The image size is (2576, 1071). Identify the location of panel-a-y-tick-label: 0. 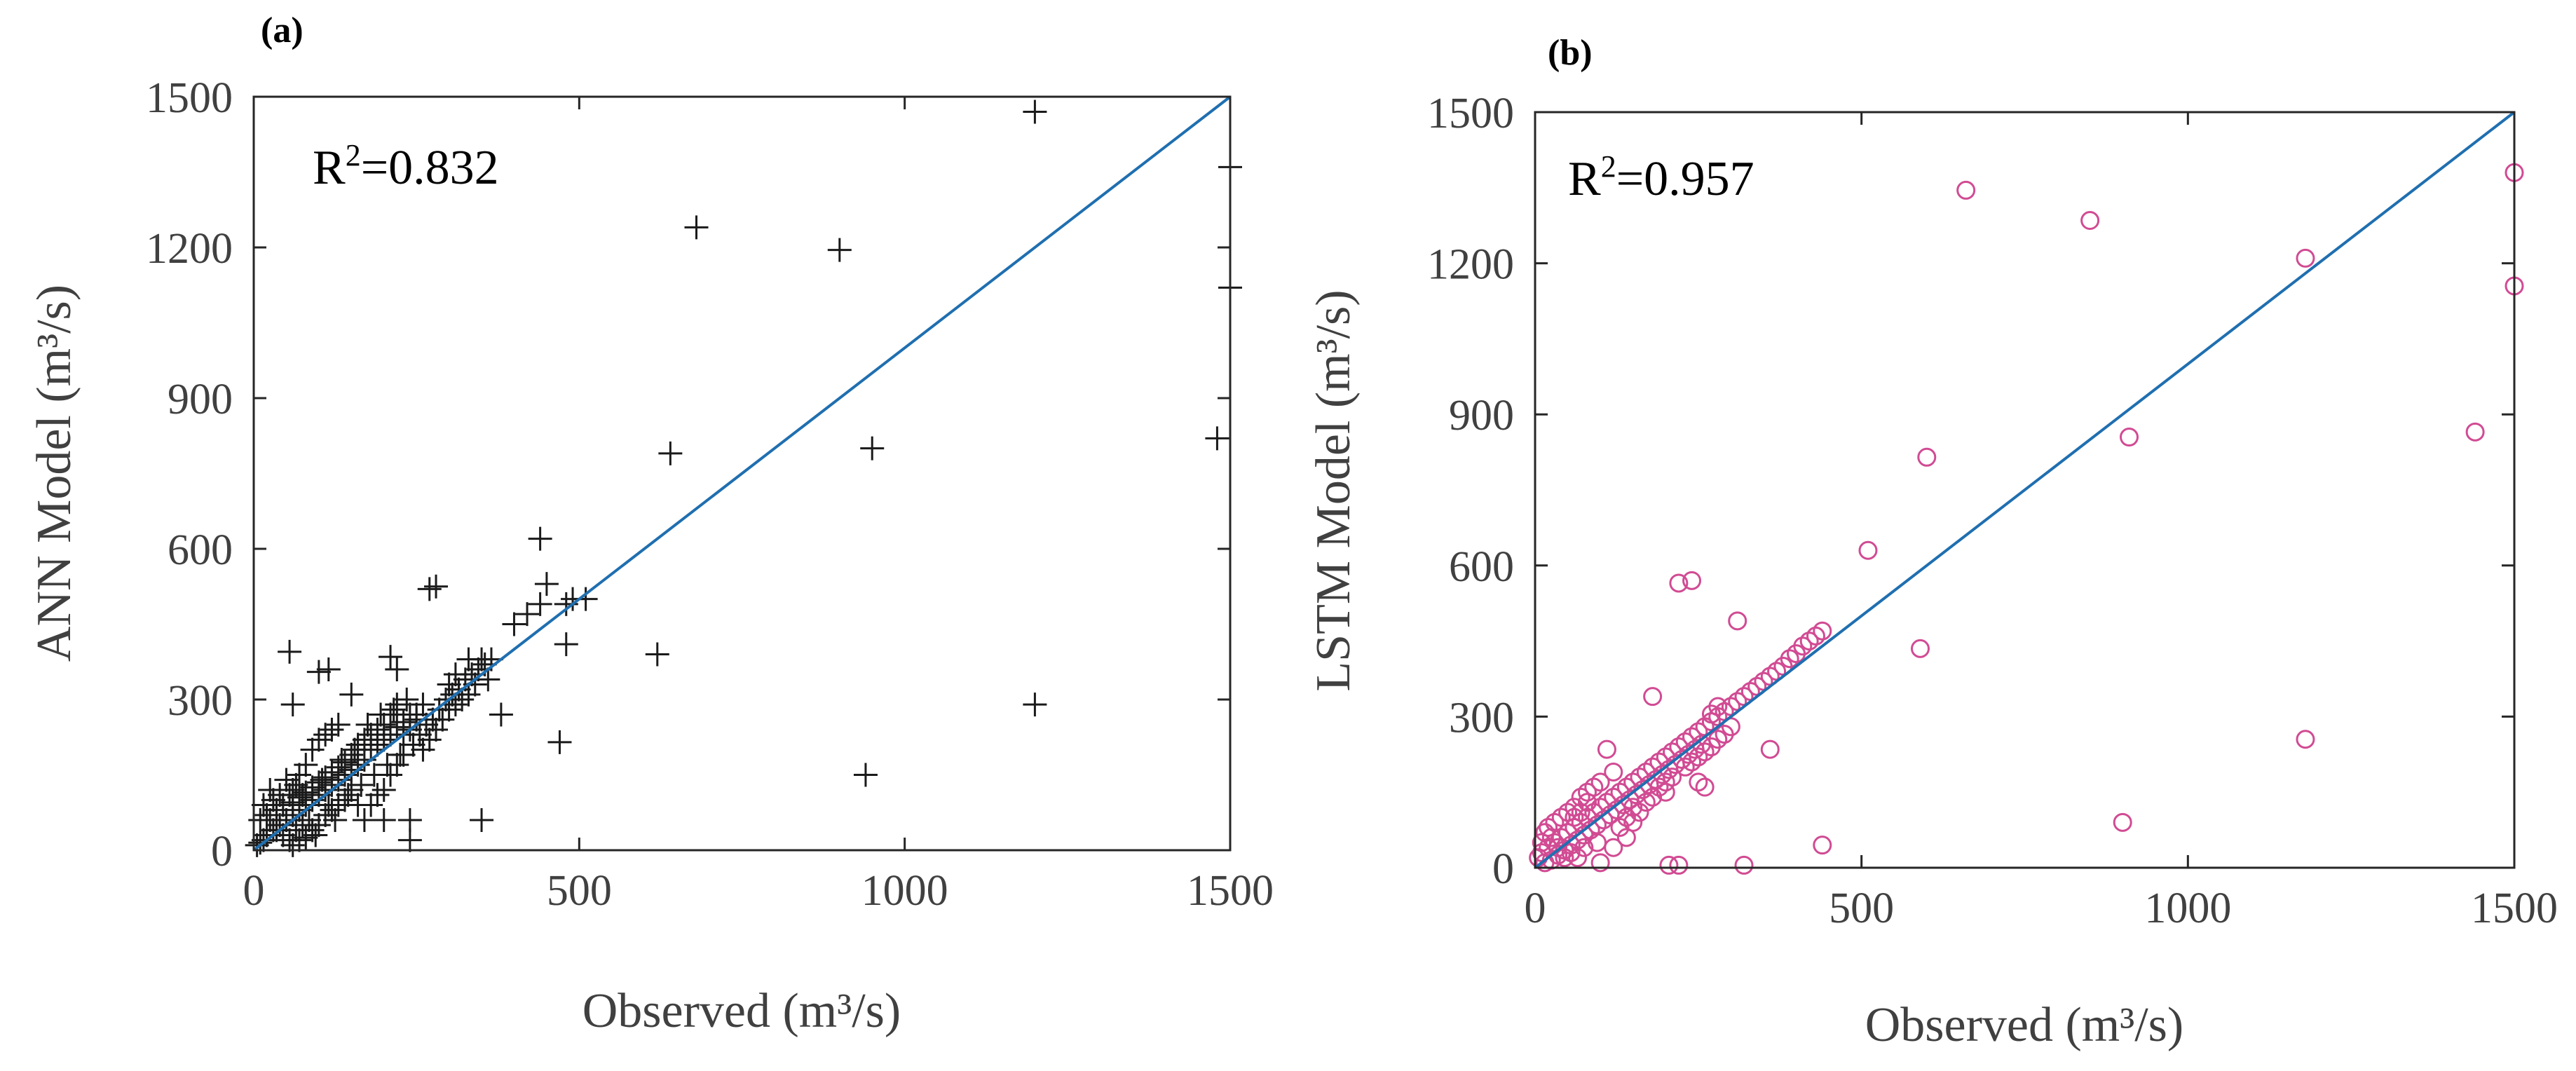
(222, 852).